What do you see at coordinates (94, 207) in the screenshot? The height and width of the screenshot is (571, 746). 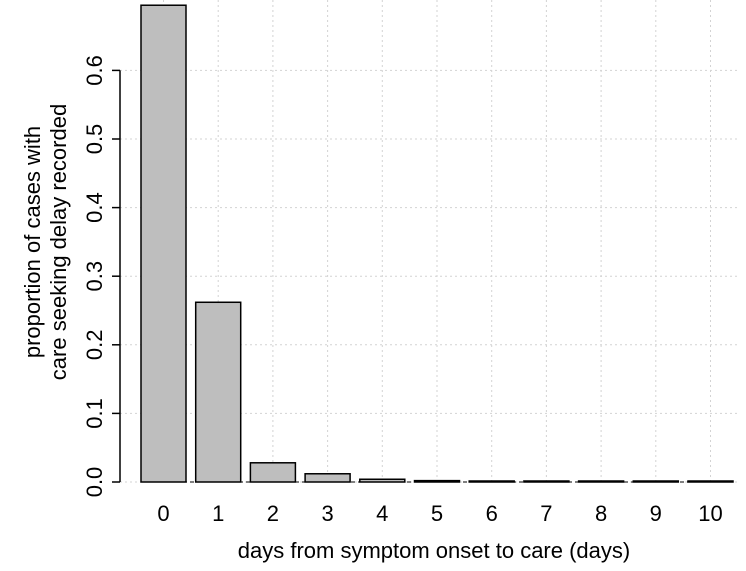 I see `y-tick-label-4: 0.4` at bounding box center [94, 207].